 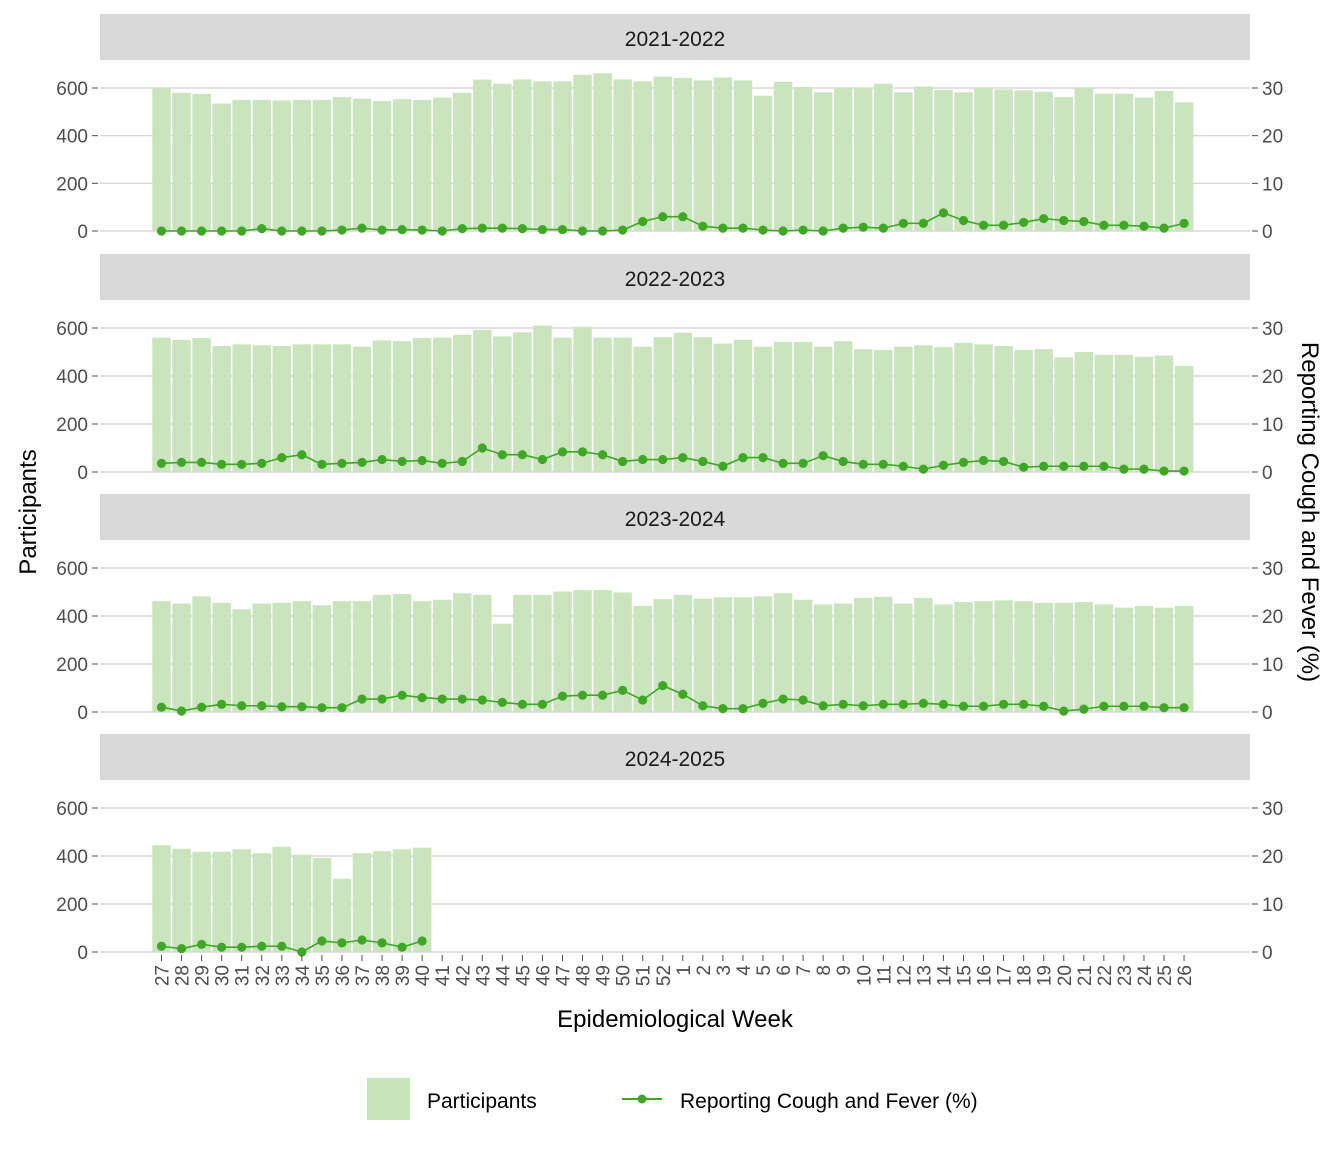 What do you see at coordinates (1267, 232) in the screenshot?
I see `y2-tick-label: 0` at bounding box center [1267, 232].